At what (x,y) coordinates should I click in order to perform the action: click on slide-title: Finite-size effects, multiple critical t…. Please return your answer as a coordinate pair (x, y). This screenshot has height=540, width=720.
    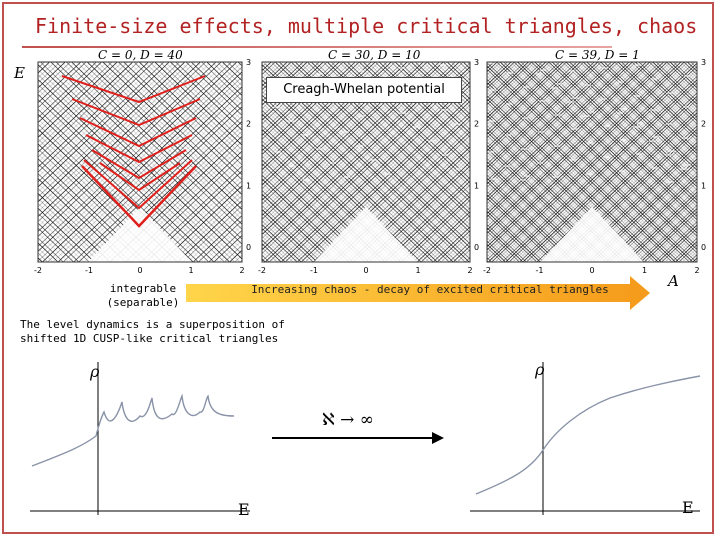
    Looking at the image, I should click on (366, 26).